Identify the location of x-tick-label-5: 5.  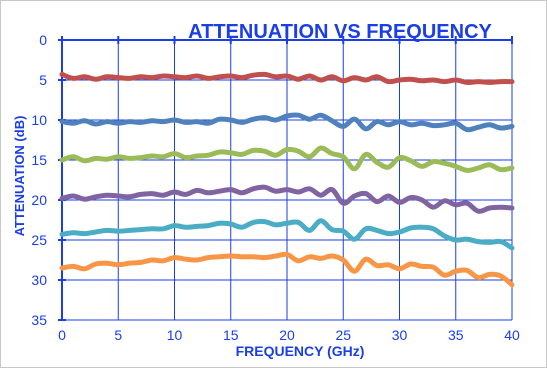
(118, 335).